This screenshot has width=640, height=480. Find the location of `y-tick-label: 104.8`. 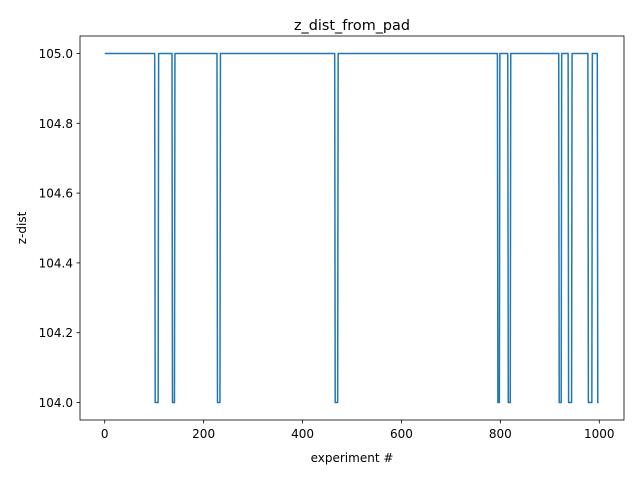

y-tick-label: 104.8 is located at coordinates (56, 124).